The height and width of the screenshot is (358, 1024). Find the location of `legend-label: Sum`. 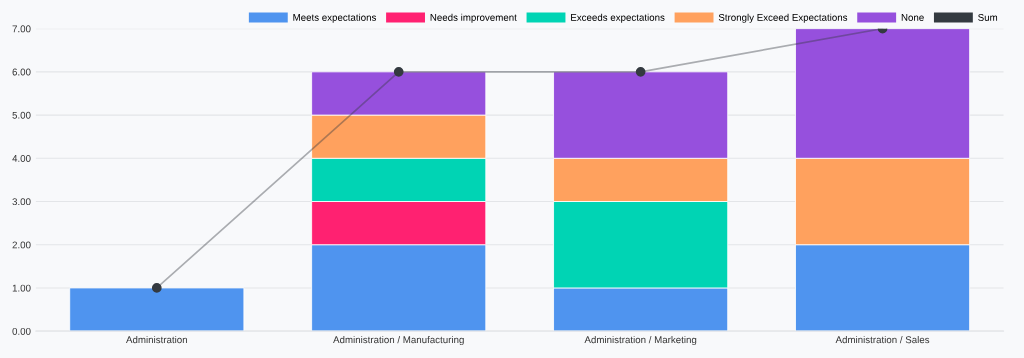

legend-label: Sum is located at coordinates (988, 17).